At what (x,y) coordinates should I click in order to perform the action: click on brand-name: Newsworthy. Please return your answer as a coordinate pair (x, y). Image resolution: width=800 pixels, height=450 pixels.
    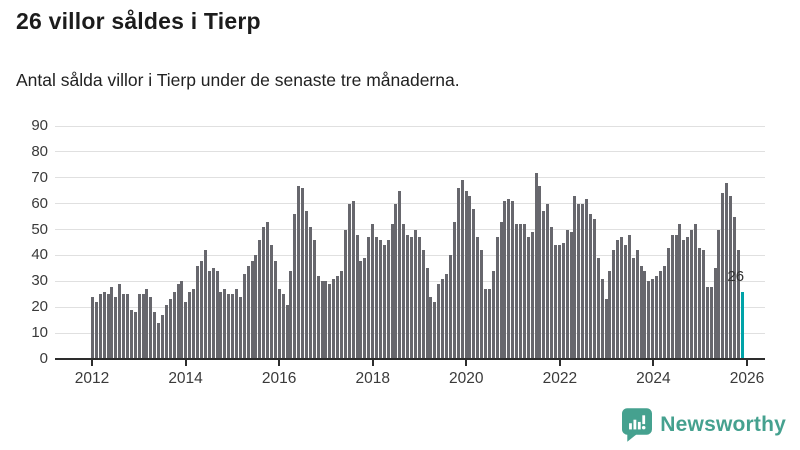
    Looking at the image, I should click on (723, 424).